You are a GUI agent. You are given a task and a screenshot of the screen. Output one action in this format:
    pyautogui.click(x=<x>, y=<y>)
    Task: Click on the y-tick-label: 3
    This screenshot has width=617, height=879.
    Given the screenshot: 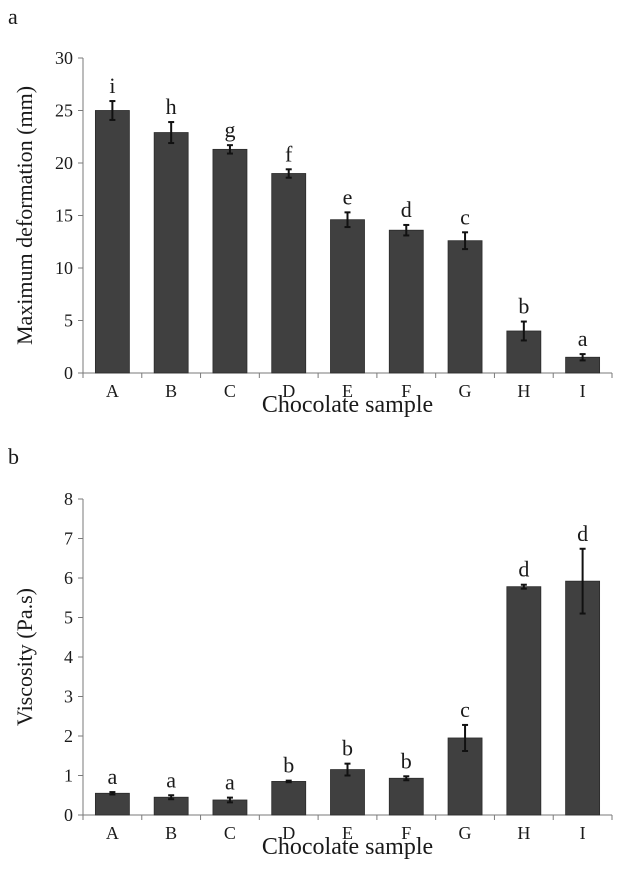 What is the action you would take?
    pyautogui.click(x=68, y=697)
    